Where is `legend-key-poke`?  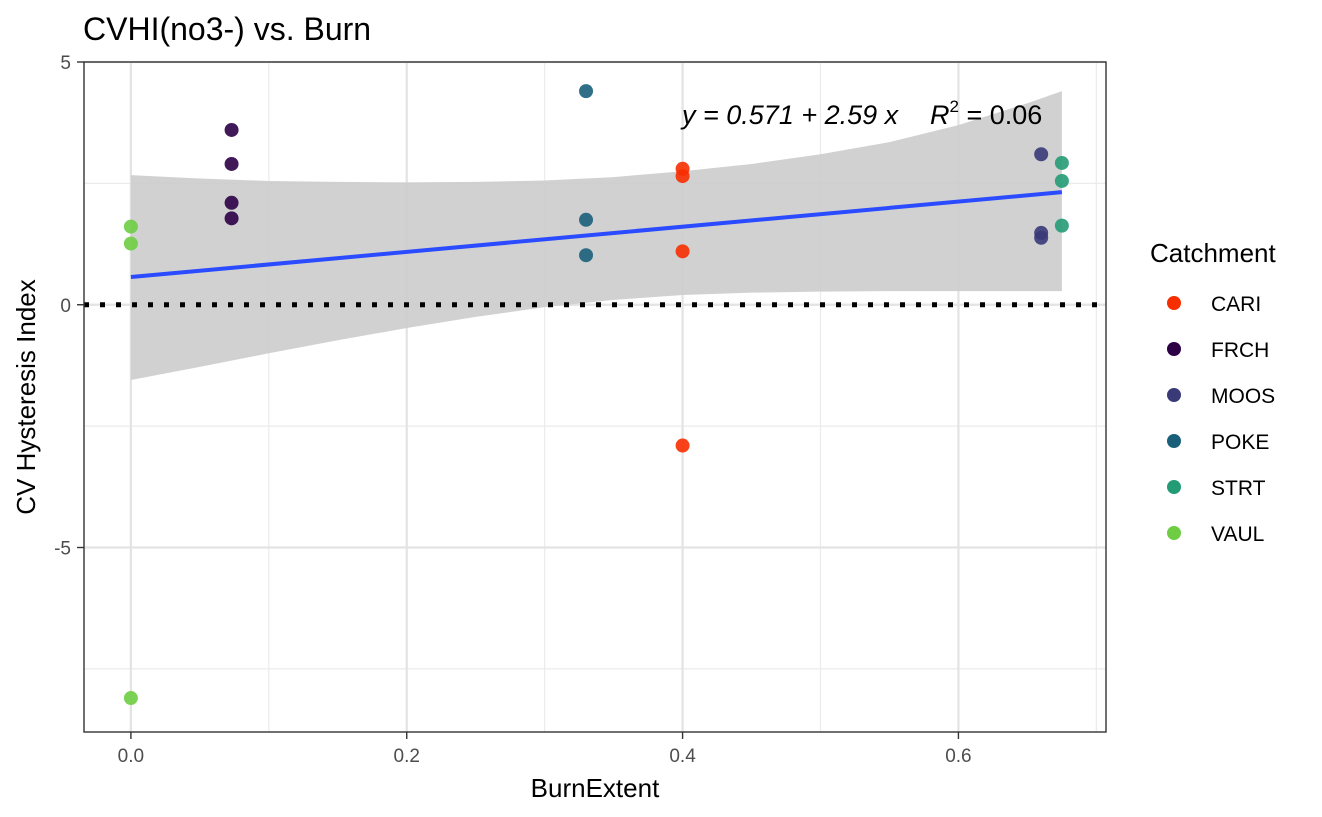 legend-key-poke is located at coordinates (1174, 441).